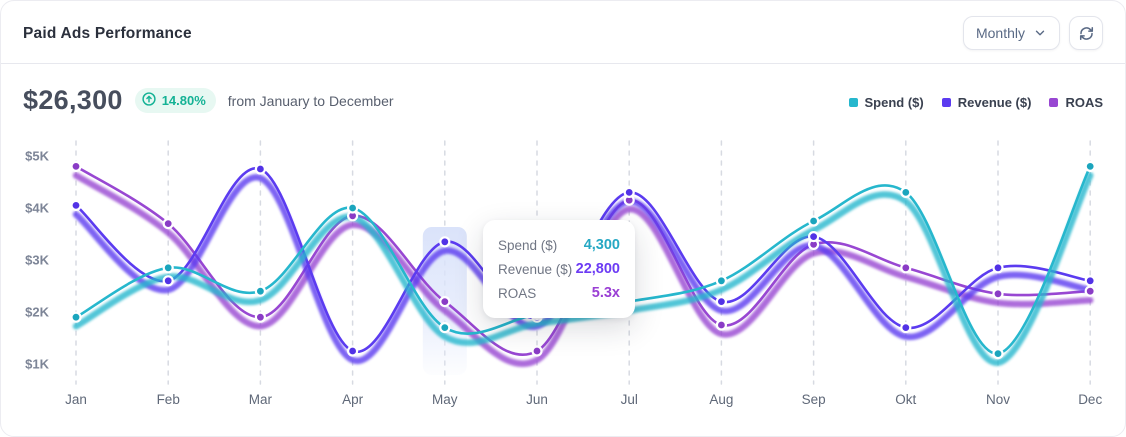 The height and width of the screenshot is (437, 1126). I want to click on roas-point-nov, so click(998, 294).